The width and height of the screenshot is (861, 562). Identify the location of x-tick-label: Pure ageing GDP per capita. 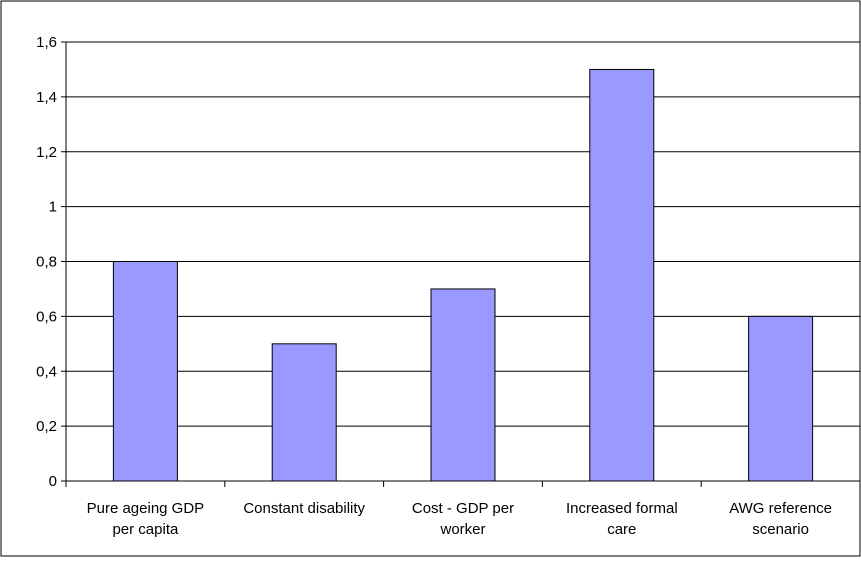
(146, 519).